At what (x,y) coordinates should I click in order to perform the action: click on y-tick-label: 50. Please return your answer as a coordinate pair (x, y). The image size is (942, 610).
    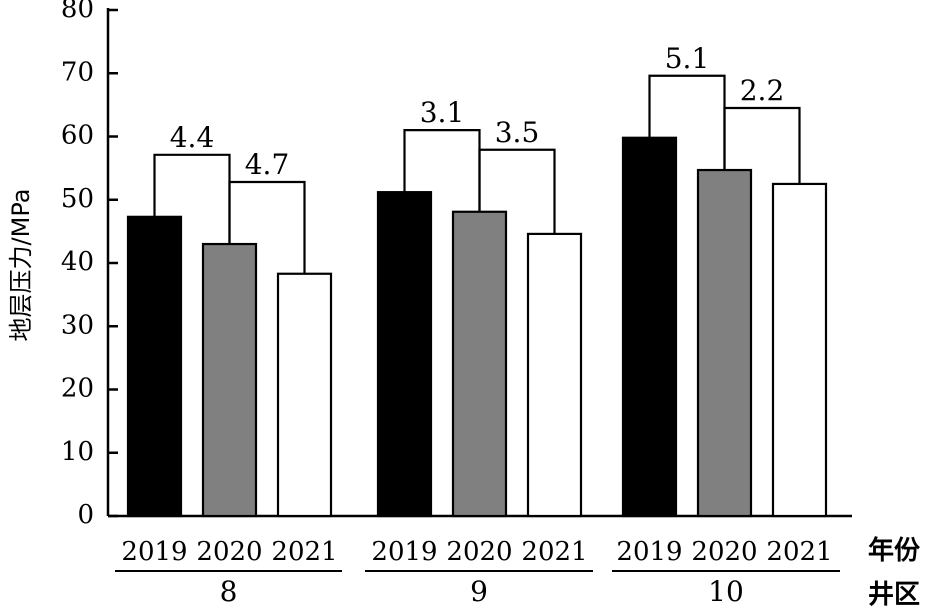
    Looking at the image, I should click on (77, 199).